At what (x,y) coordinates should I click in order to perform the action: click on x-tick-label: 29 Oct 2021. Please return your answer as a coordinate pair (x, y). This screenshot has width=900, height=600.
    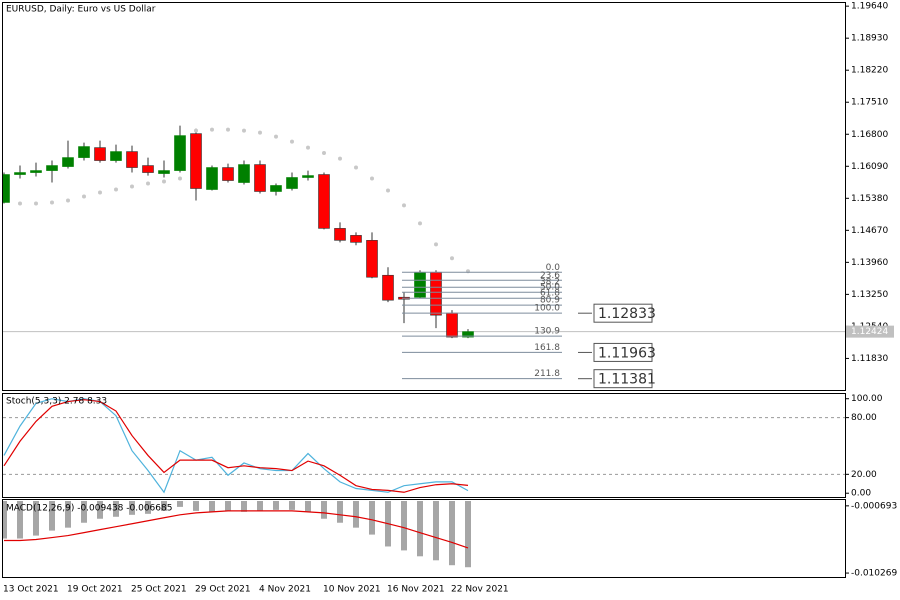
    Looking at the image, I should click on (223, 590).